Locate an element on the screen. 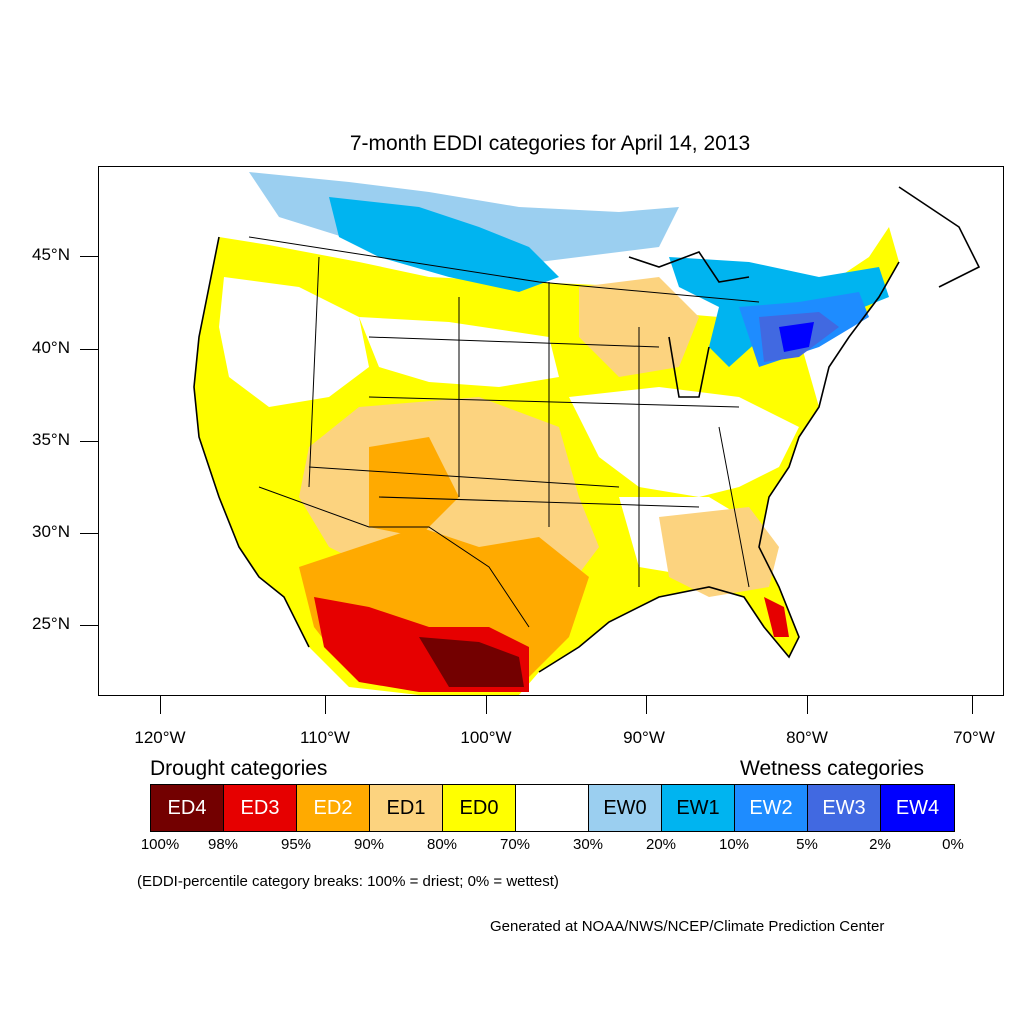  lat-label-40n: 40°N is located at coordinates (51, 347).